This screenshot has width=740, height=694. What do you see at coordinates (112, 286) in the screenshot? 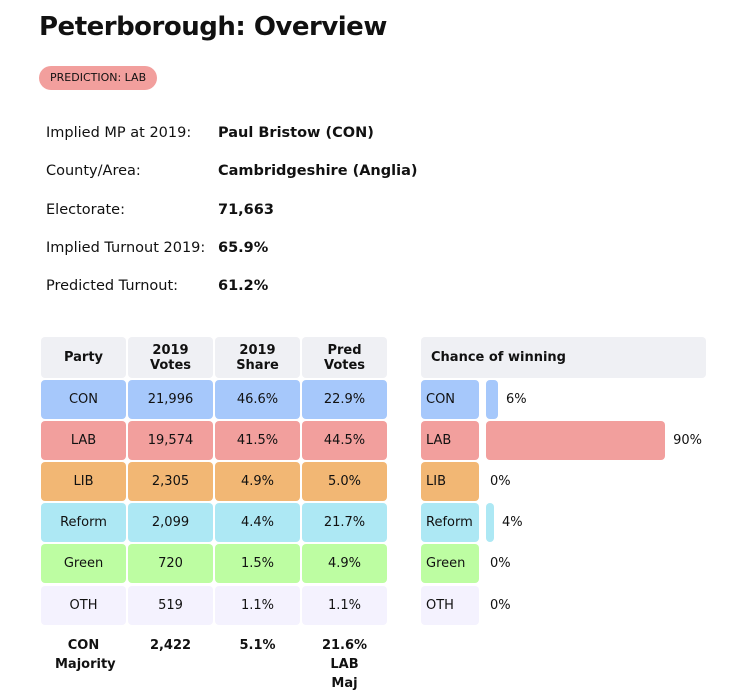
I see `info-label: Predicted Turnout:` at bounding box center [112, 286].